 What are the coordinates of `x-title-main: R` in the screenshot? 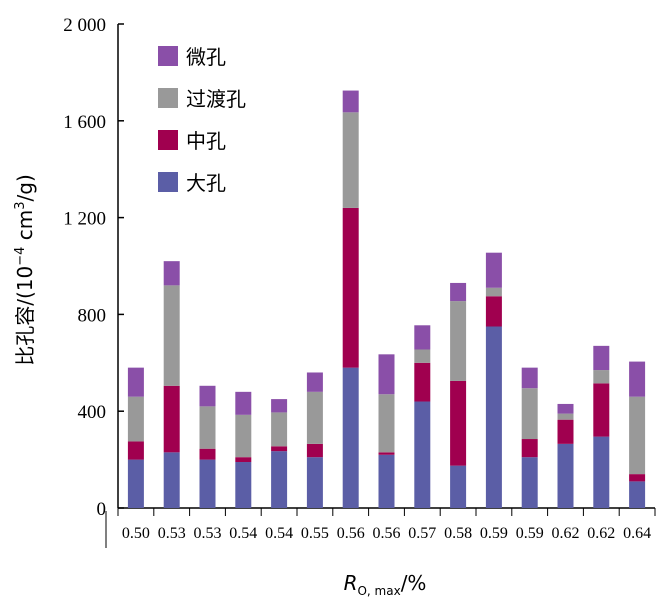 It's located at (351, 583).